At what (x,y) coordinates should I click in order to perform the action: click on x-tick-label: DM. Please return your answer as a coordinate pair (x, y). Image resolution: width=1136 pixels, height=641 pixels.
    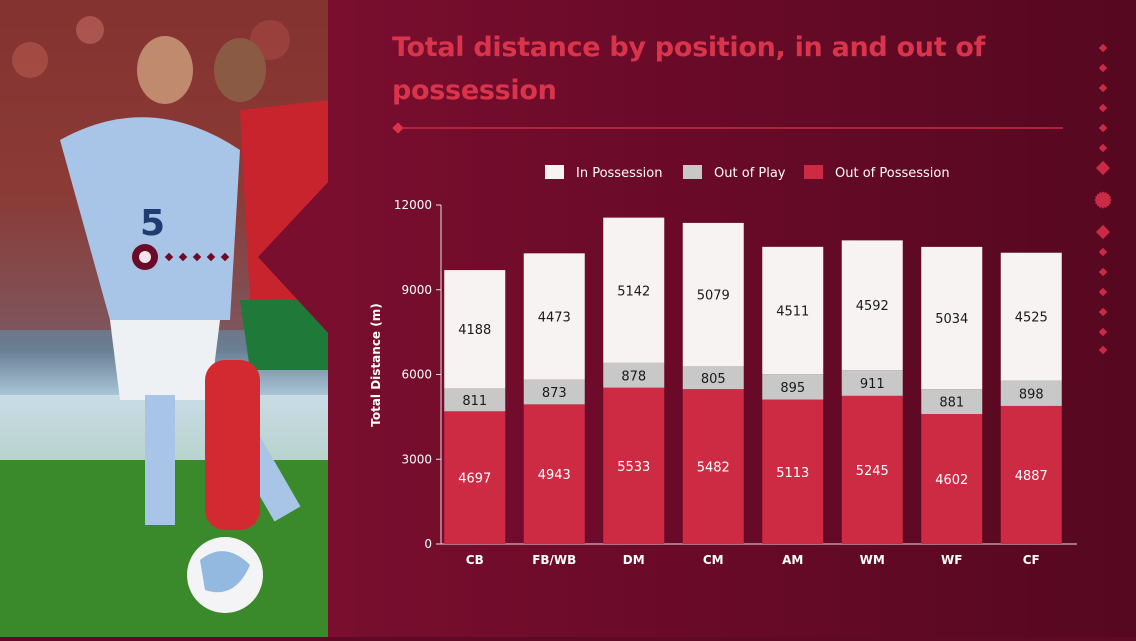
    Looking at the image, I should click on (634, 560).